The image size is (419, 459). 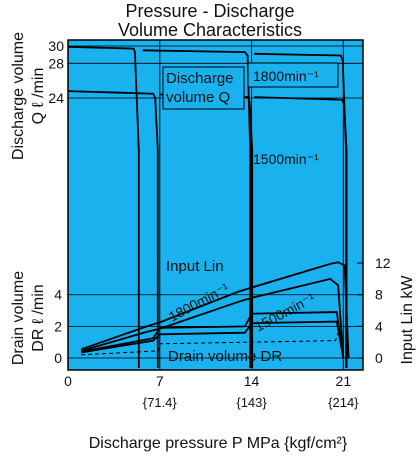 What do you see at coordinates (28, 318) in the screenshot?
I see `lower-y-axis-title: Drain volume DR ℓ /min` at bounding box center [28, 318].